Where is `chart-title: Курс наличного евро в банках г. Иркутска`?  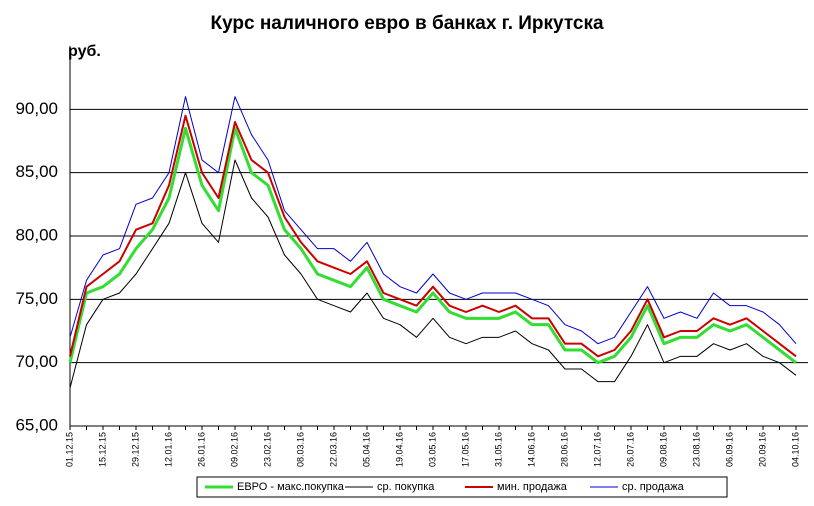
chart-title: Курс наличного евро в банках г. Иркутска is located at coordinates (406, 23).